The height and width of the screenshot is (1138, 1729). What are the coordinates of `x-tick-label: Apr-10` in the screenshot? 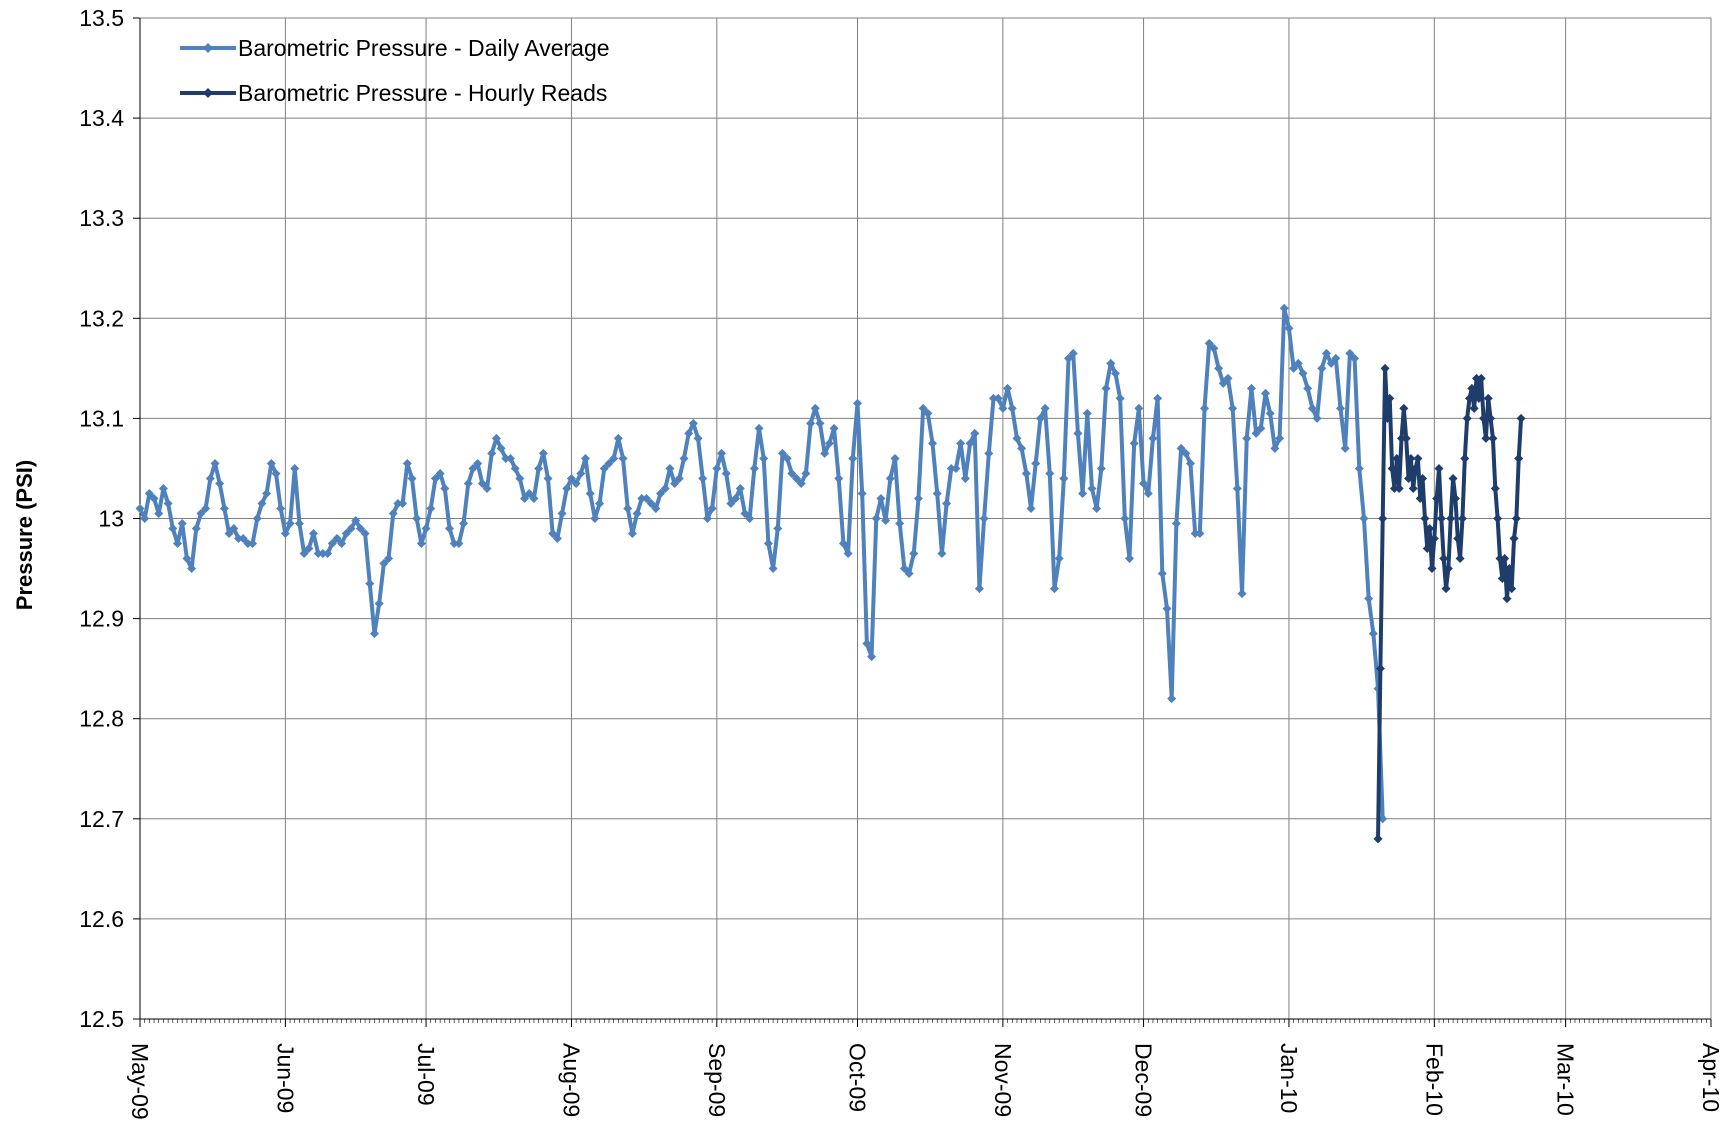 It's located at (1711, 1077).